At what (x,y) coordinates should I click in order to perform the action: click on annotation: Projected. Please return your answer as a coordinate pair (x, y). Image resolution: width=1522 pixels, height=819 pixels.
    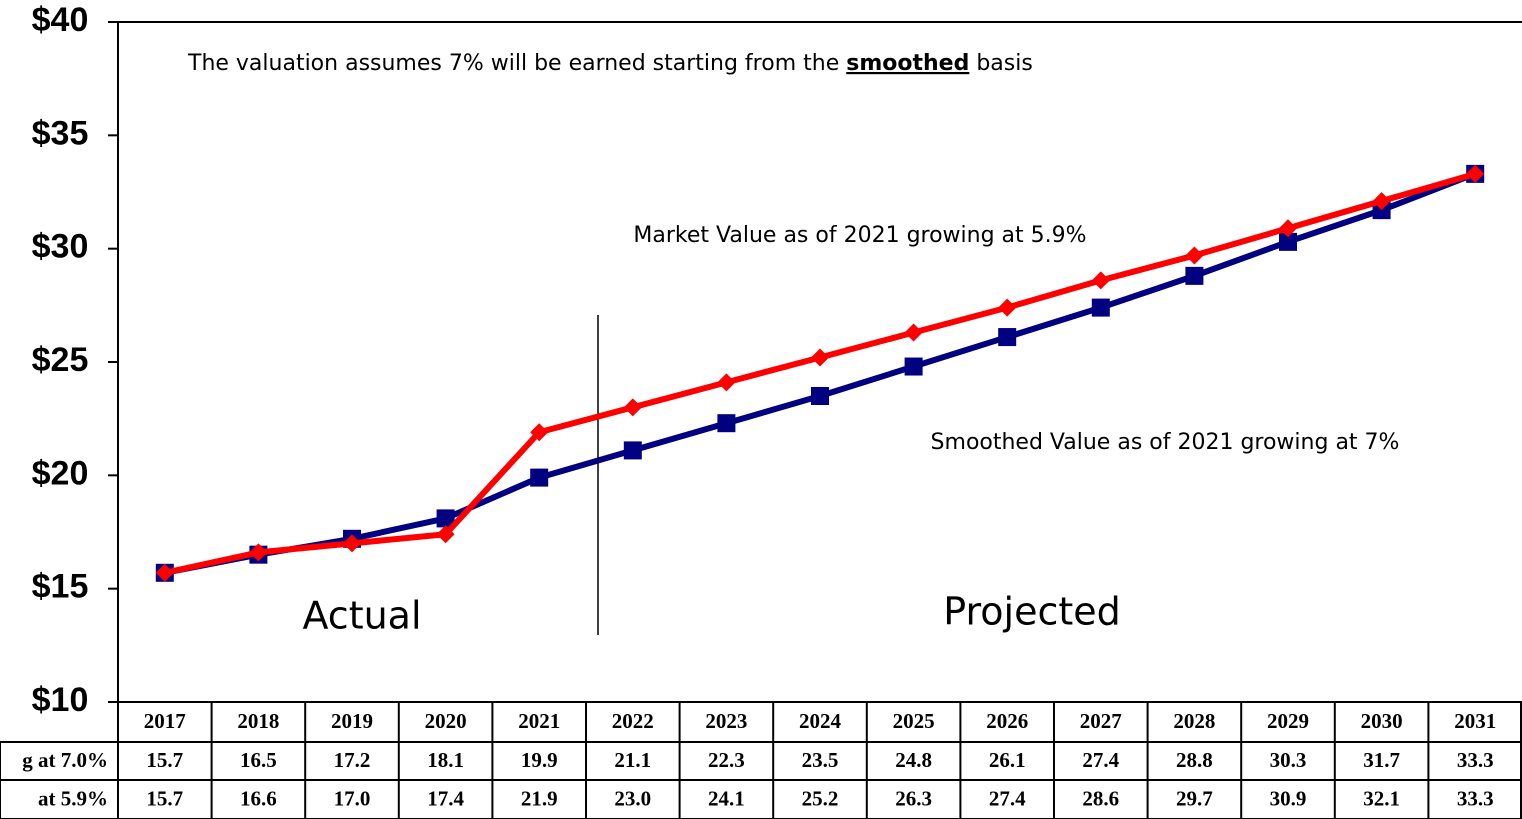
    Looking at the image, I should click on (1032, 612).